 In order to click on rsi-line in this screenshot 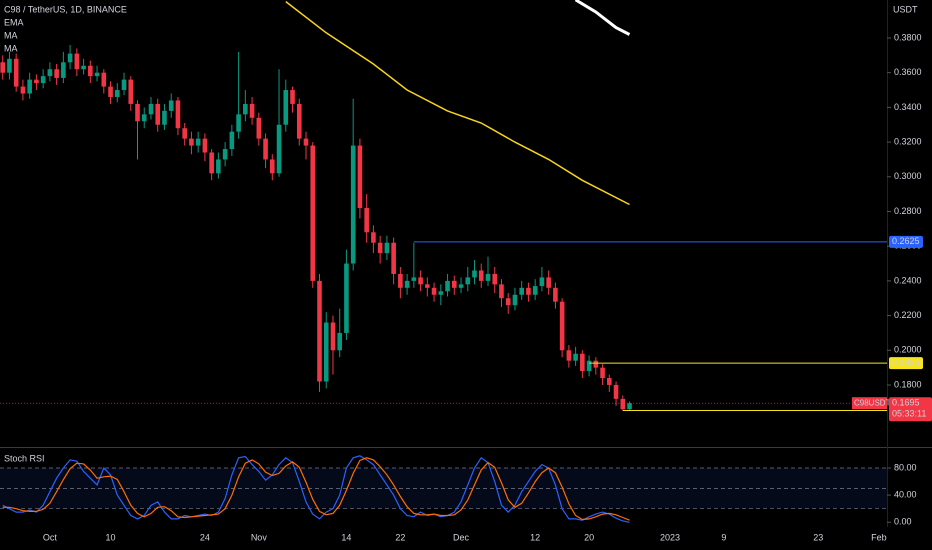, I will do `click(316, 489)`.